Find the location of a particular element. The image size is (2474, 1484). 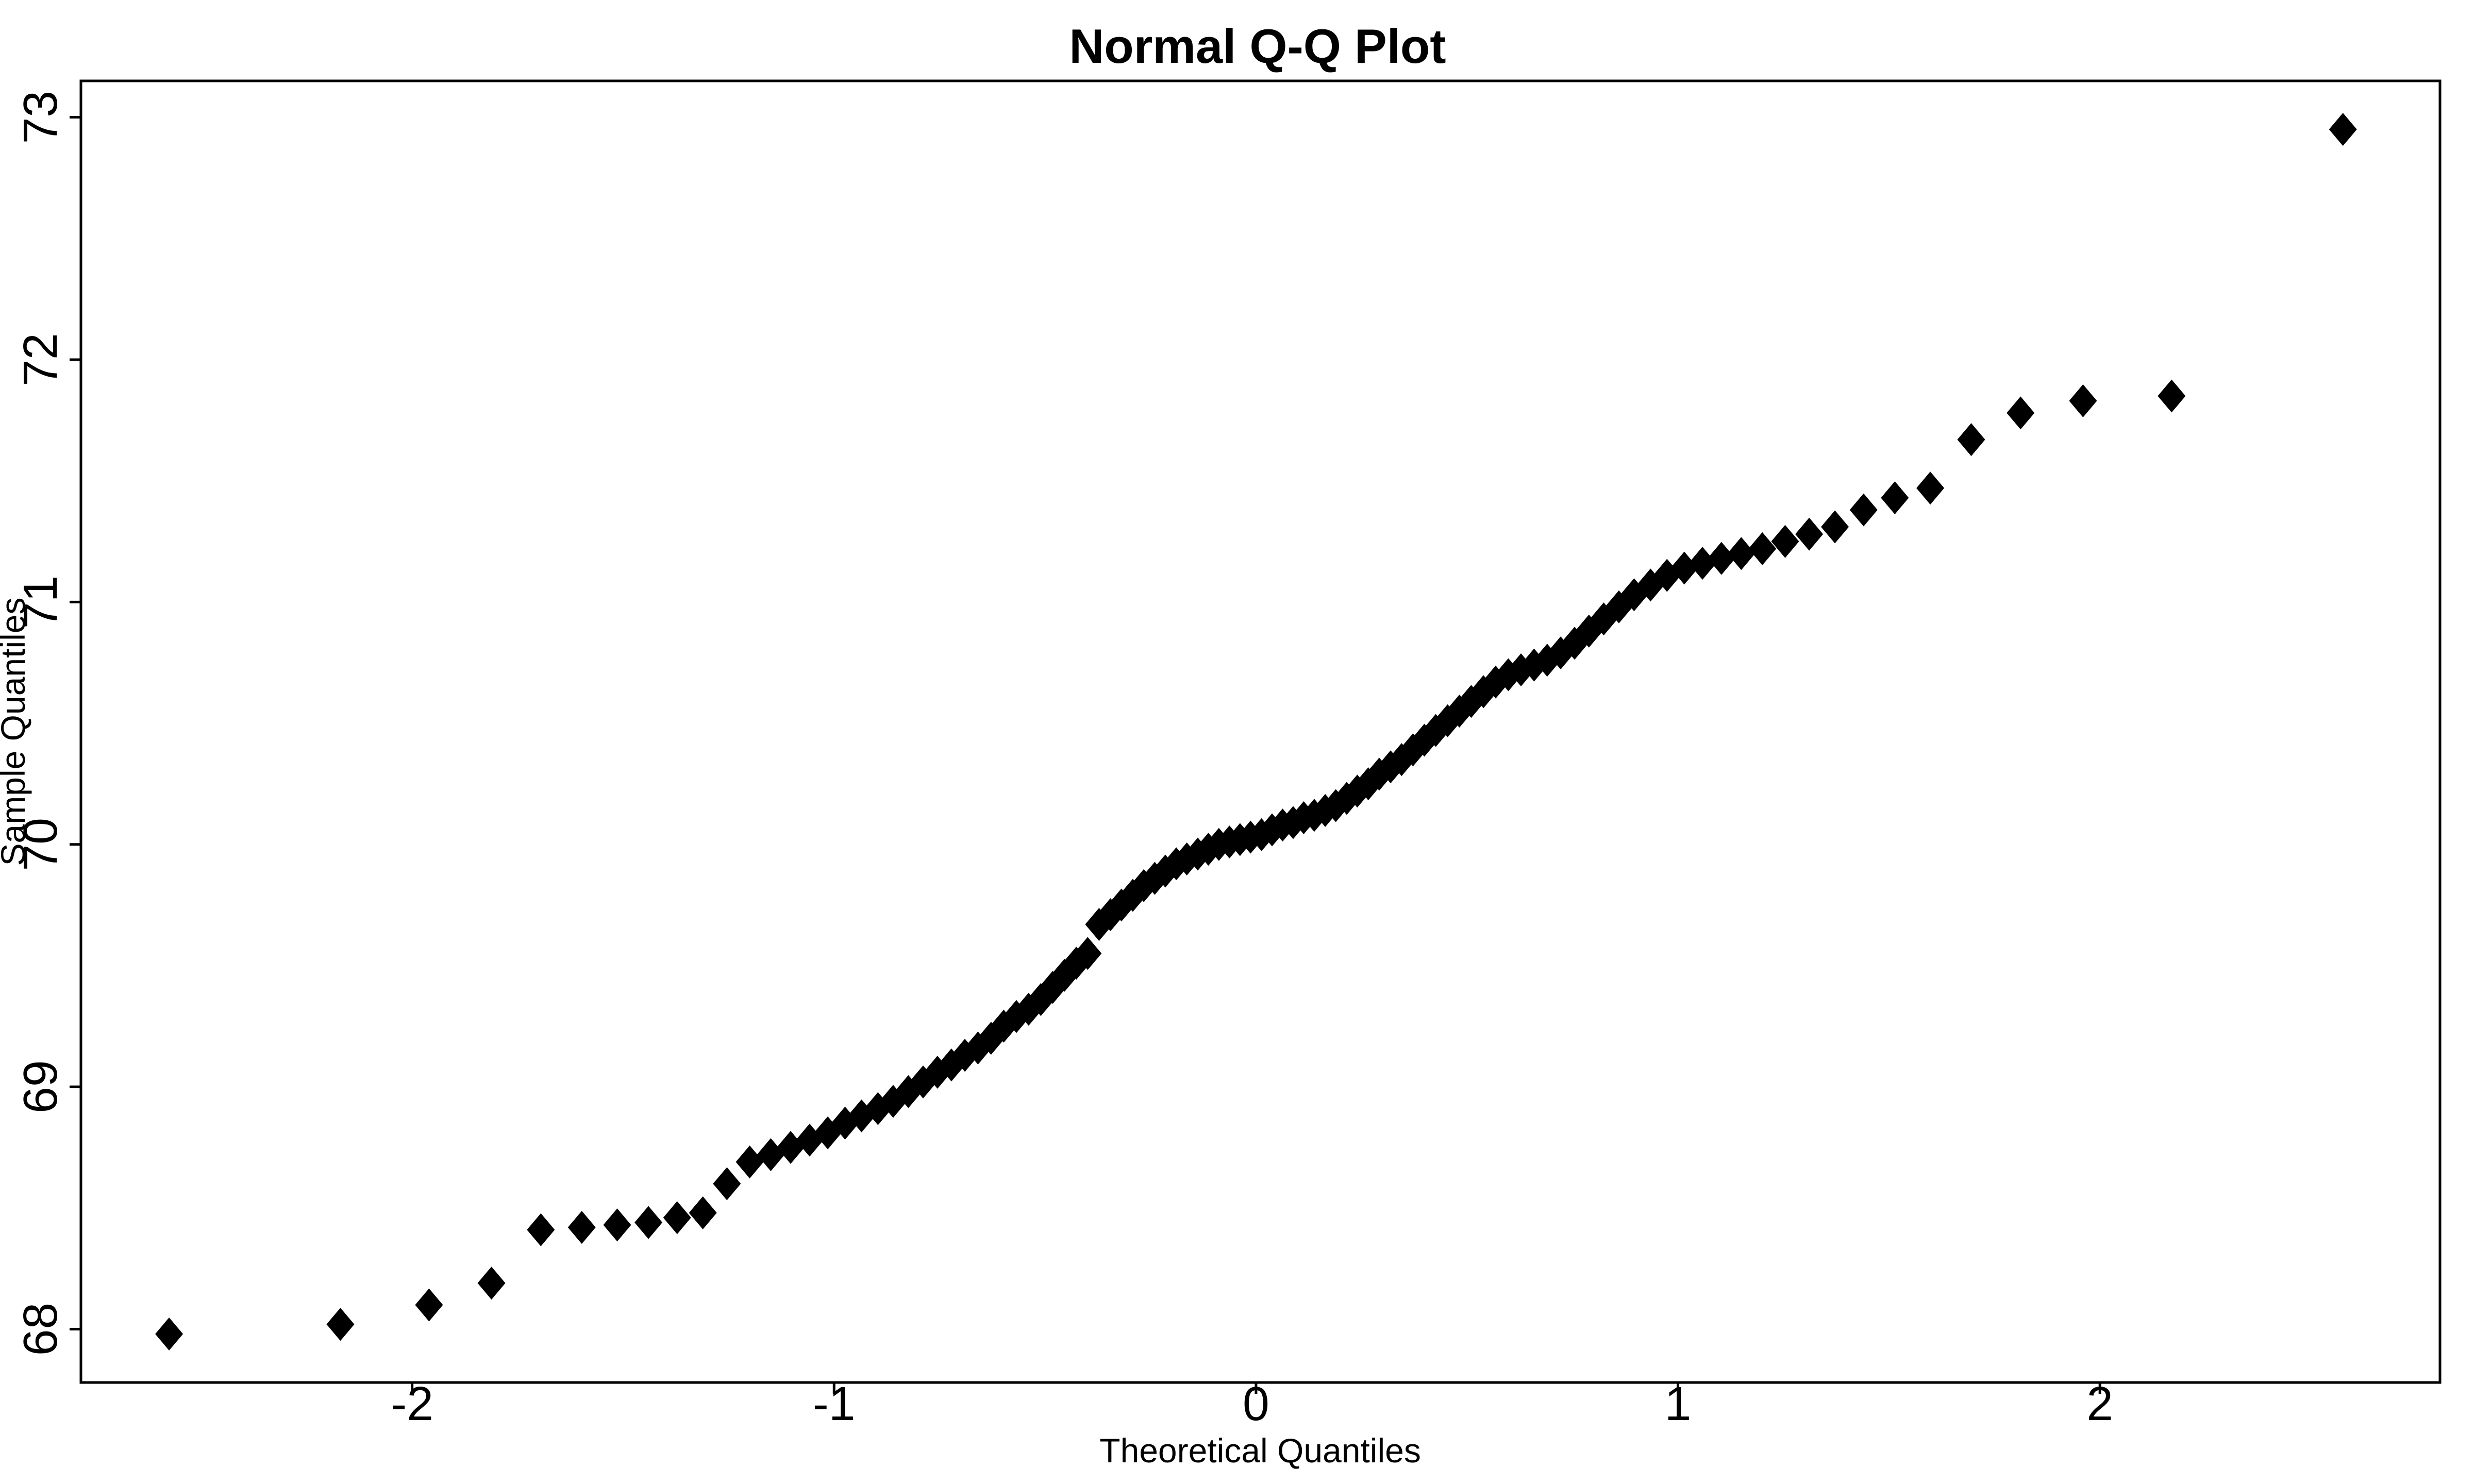

chart-title: Normal Q-Q Plot is located at coordinates (1257, 46).